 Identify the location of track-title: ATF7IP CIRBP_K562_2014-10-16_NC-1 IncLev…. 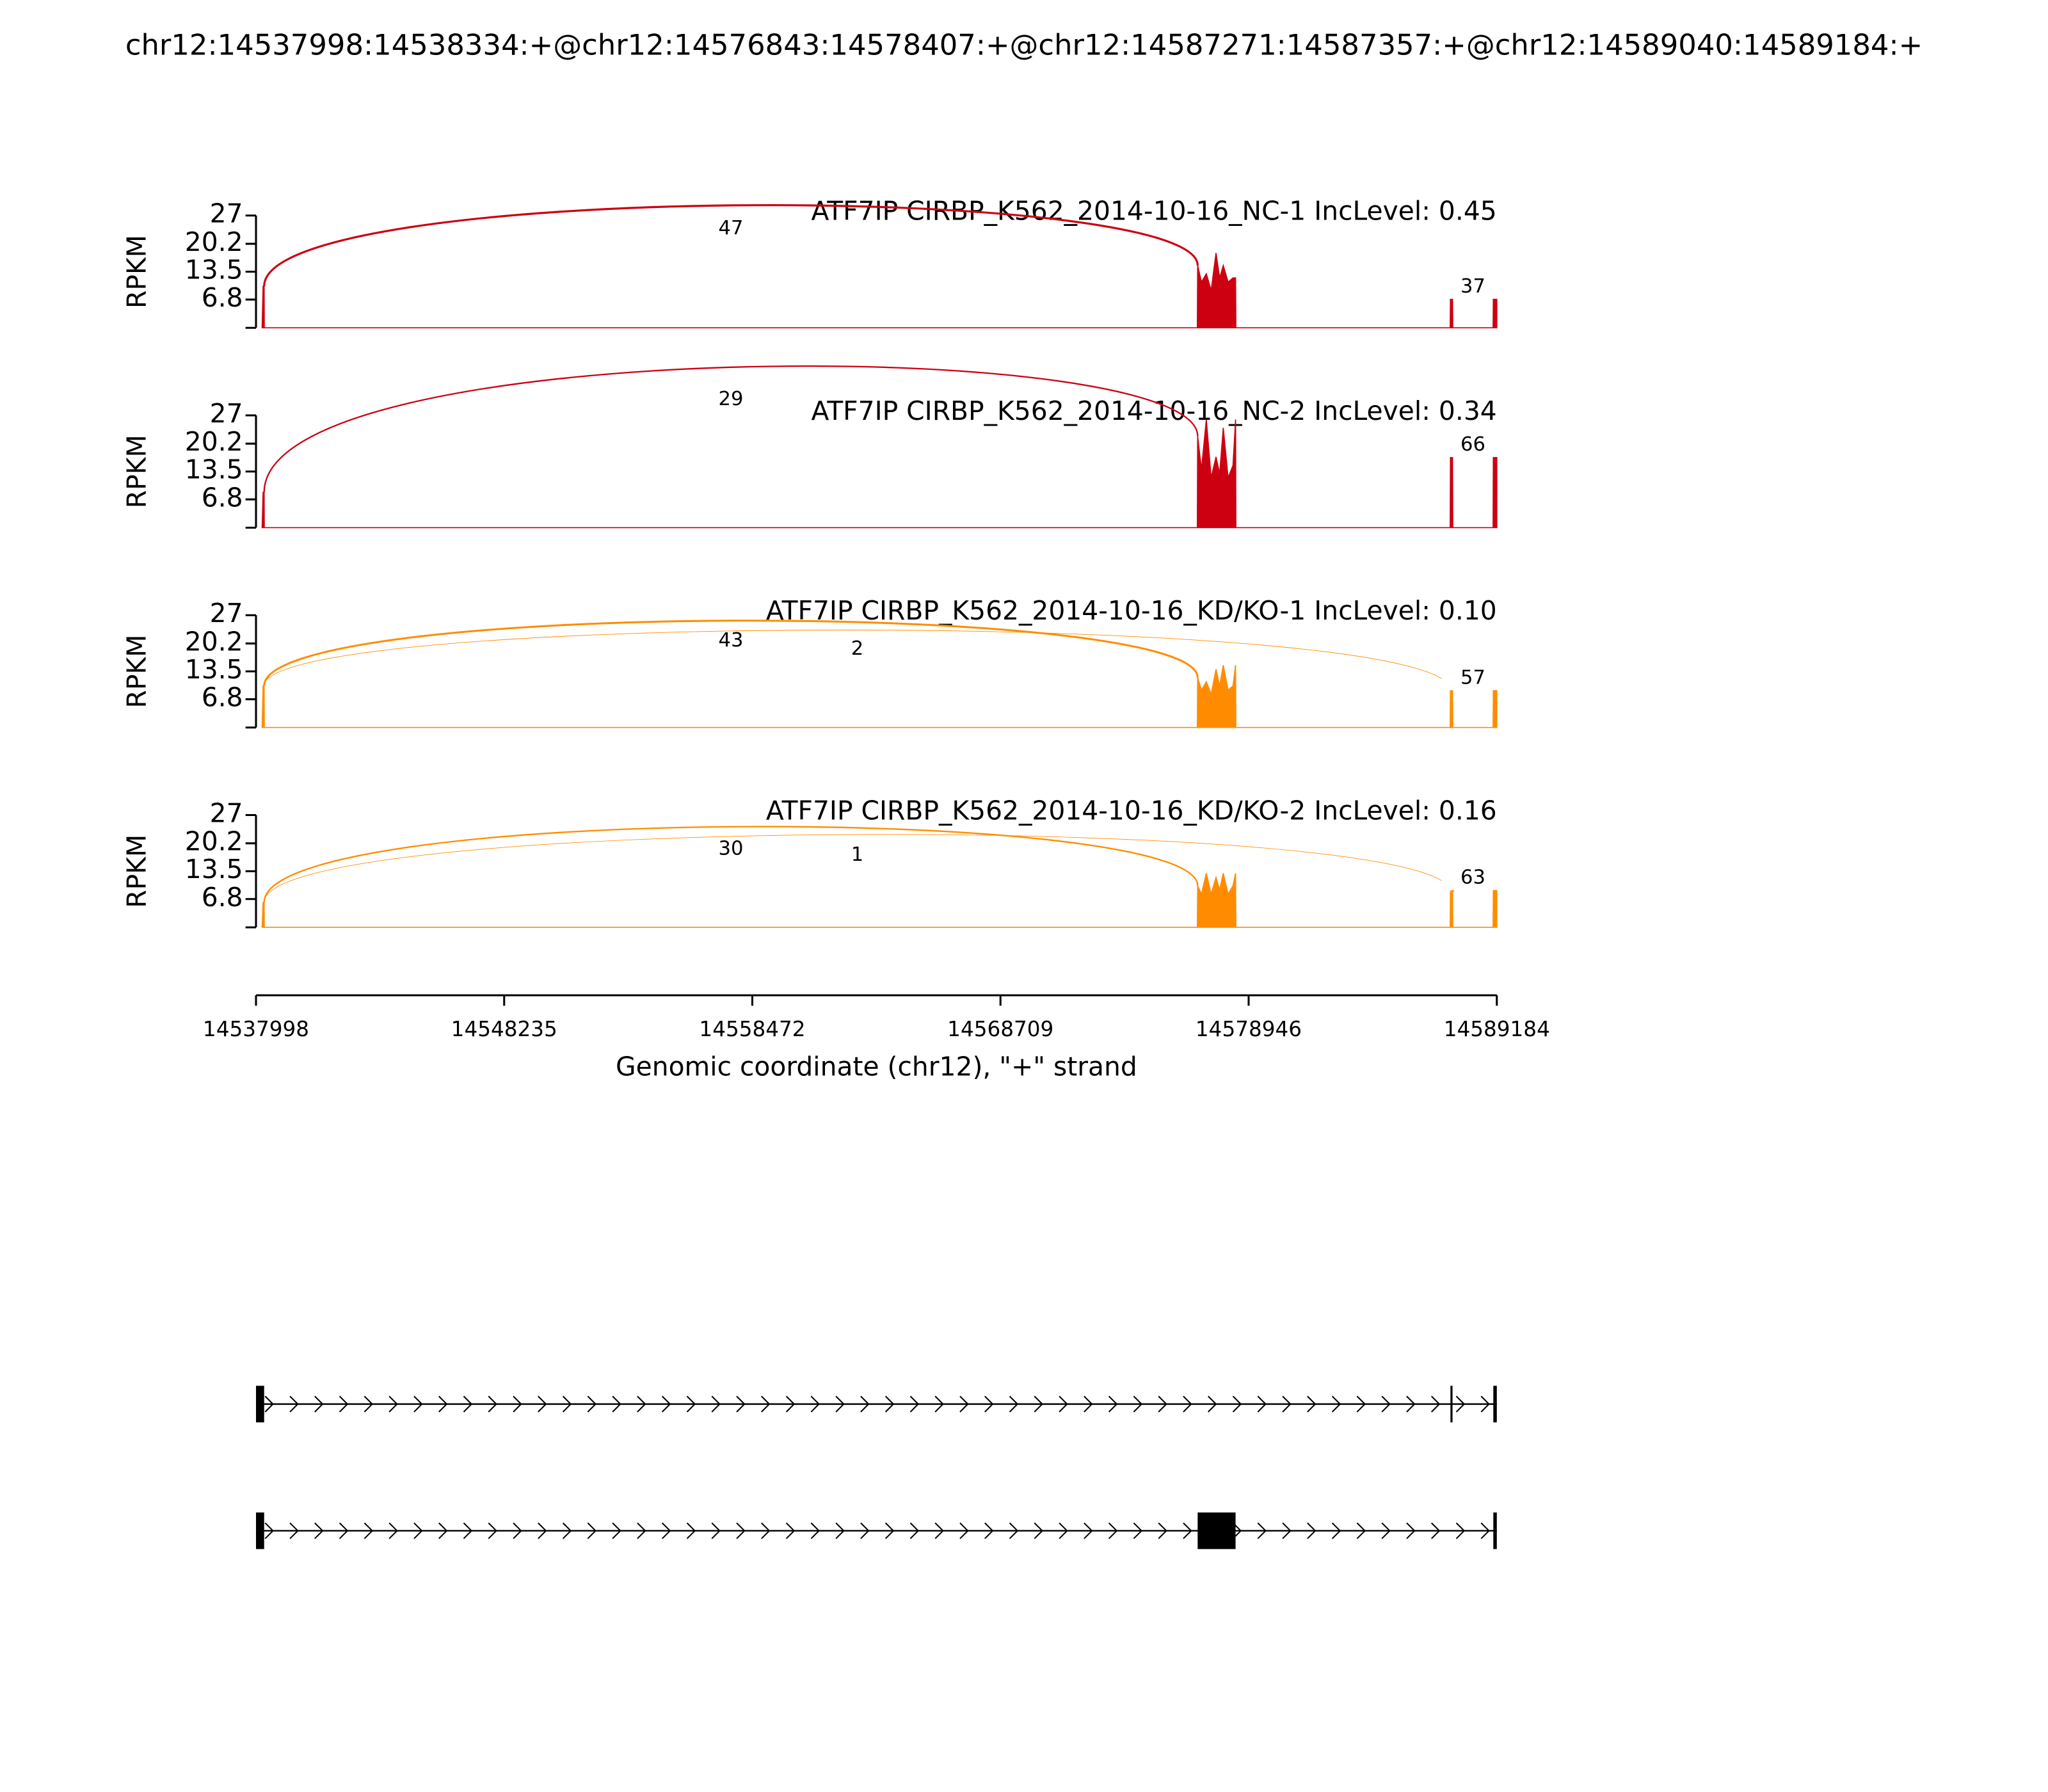
(1154, 211).